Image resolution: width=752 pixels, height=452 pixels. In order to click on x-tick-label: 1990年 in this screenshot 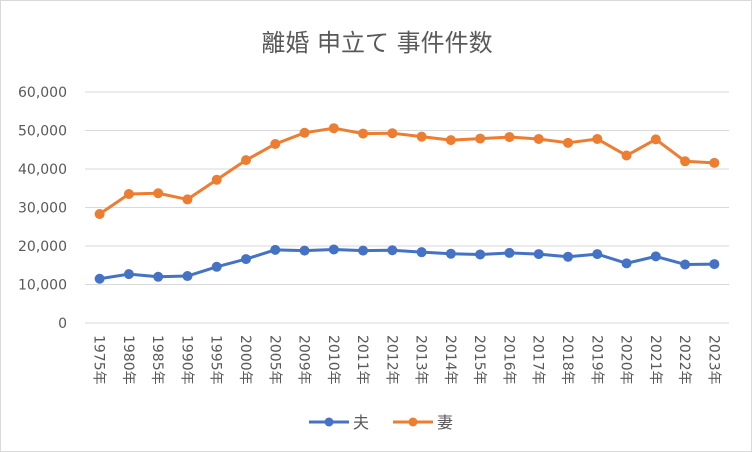, I will do `click(186, 360)`.